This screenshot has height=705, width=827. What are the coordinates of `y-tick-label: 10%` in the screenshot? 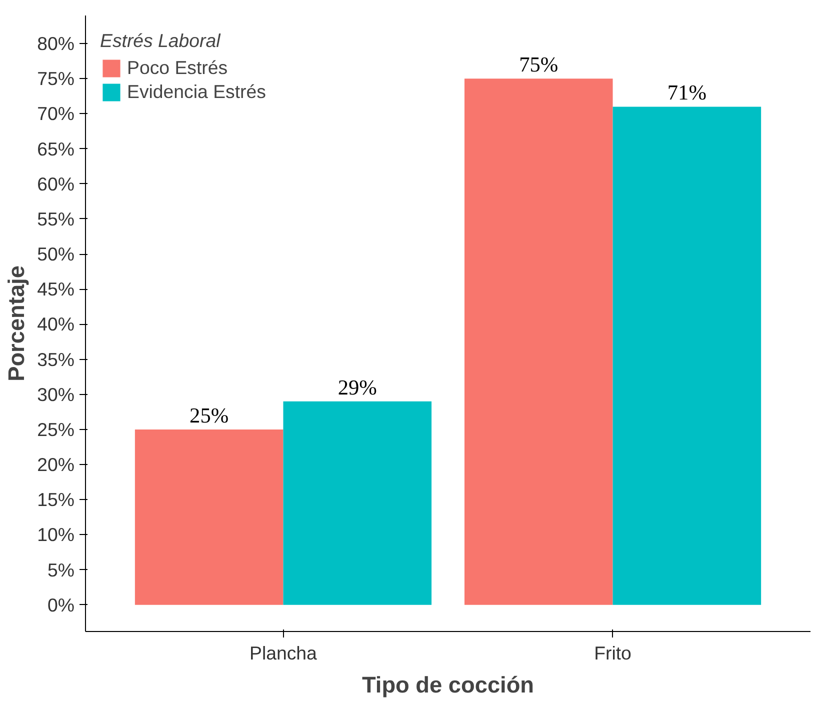 It's located at (56, 535).